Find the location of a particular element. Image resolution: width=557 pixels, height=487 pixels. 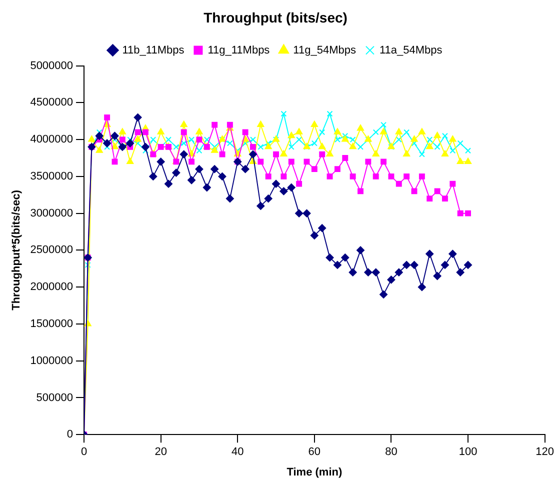

x-tick-label: 120 is located at coordinates (545, 452).